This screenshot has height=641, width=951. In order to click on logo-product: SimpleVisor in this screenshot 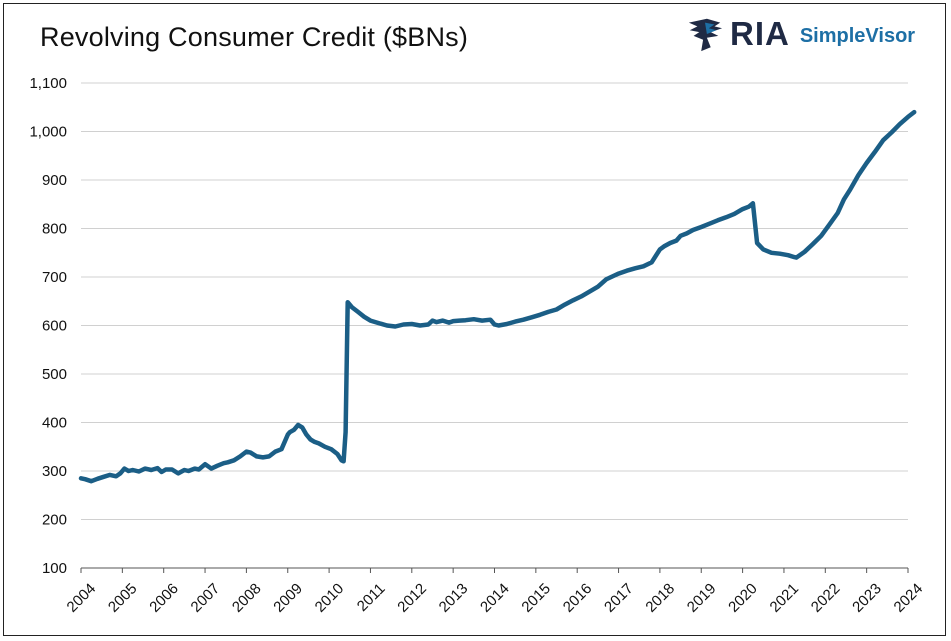, I will do `click(857, 35)`.